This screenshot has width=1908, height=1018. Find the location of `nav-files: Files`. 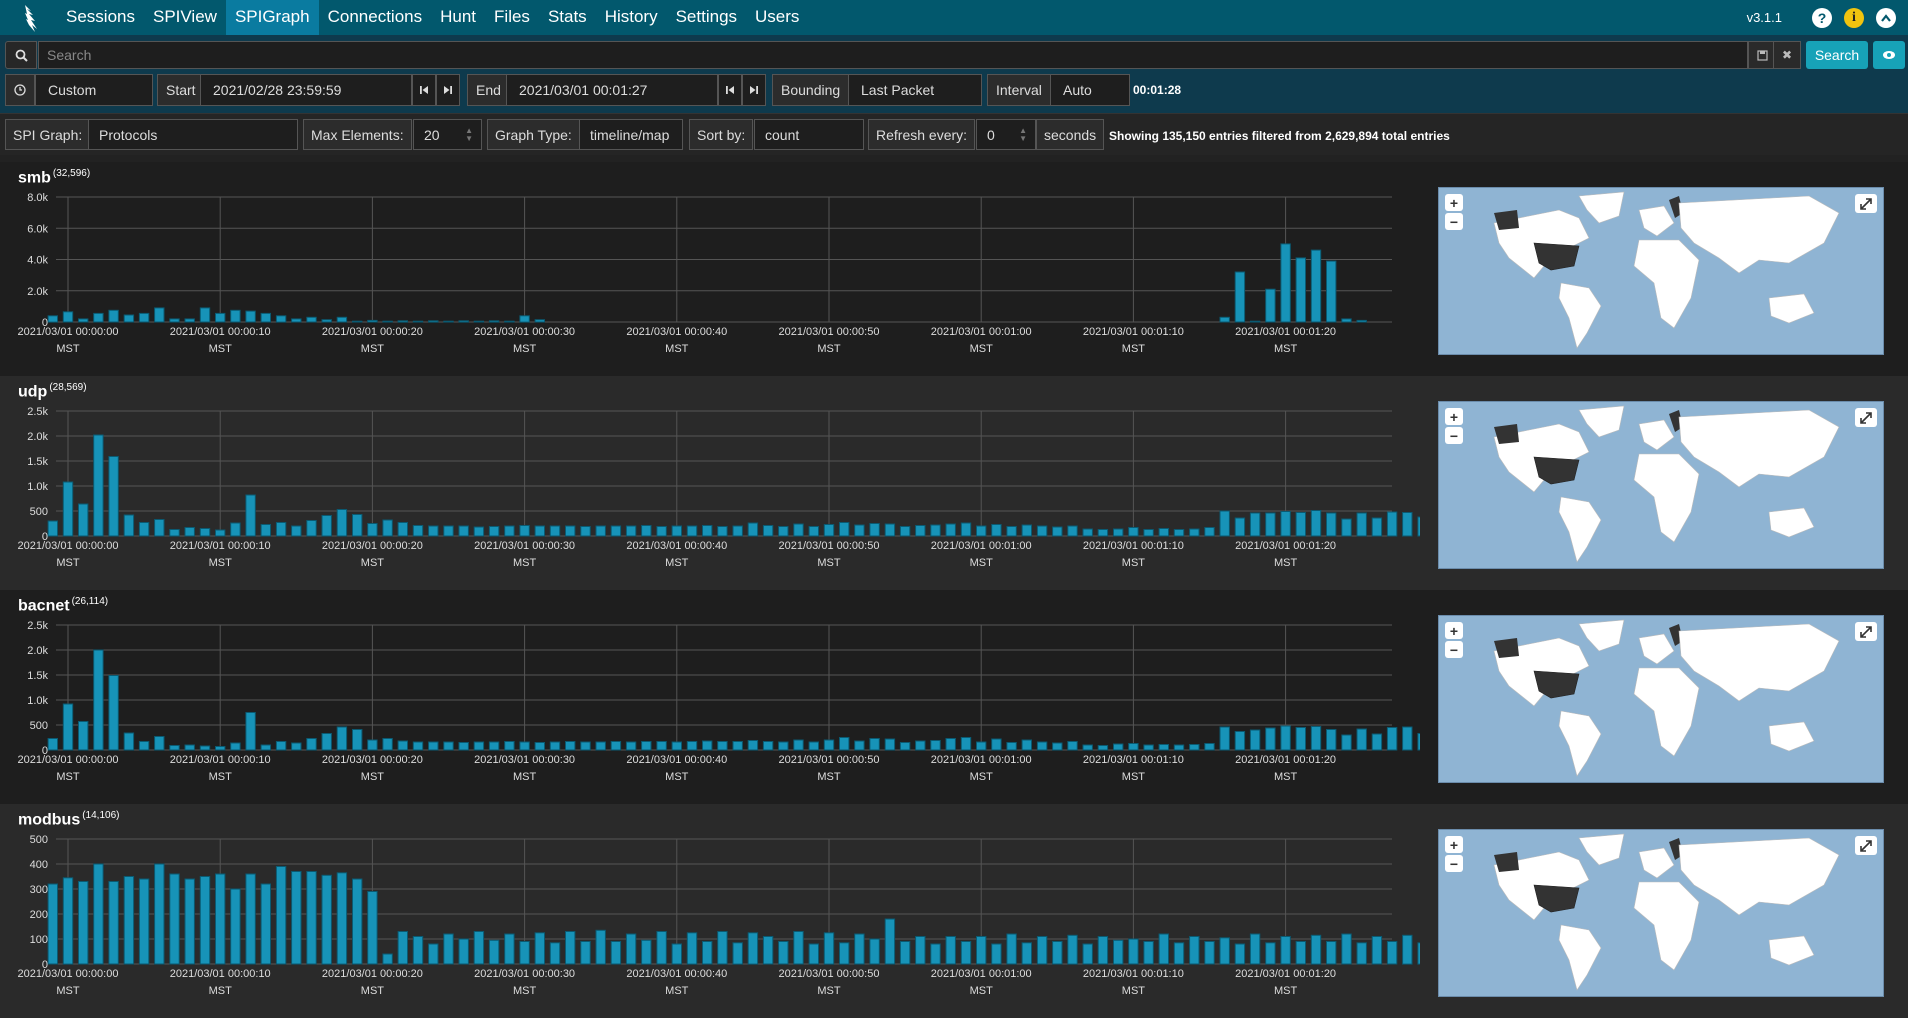

nav-files: Files is located at coordinates (512, 16).